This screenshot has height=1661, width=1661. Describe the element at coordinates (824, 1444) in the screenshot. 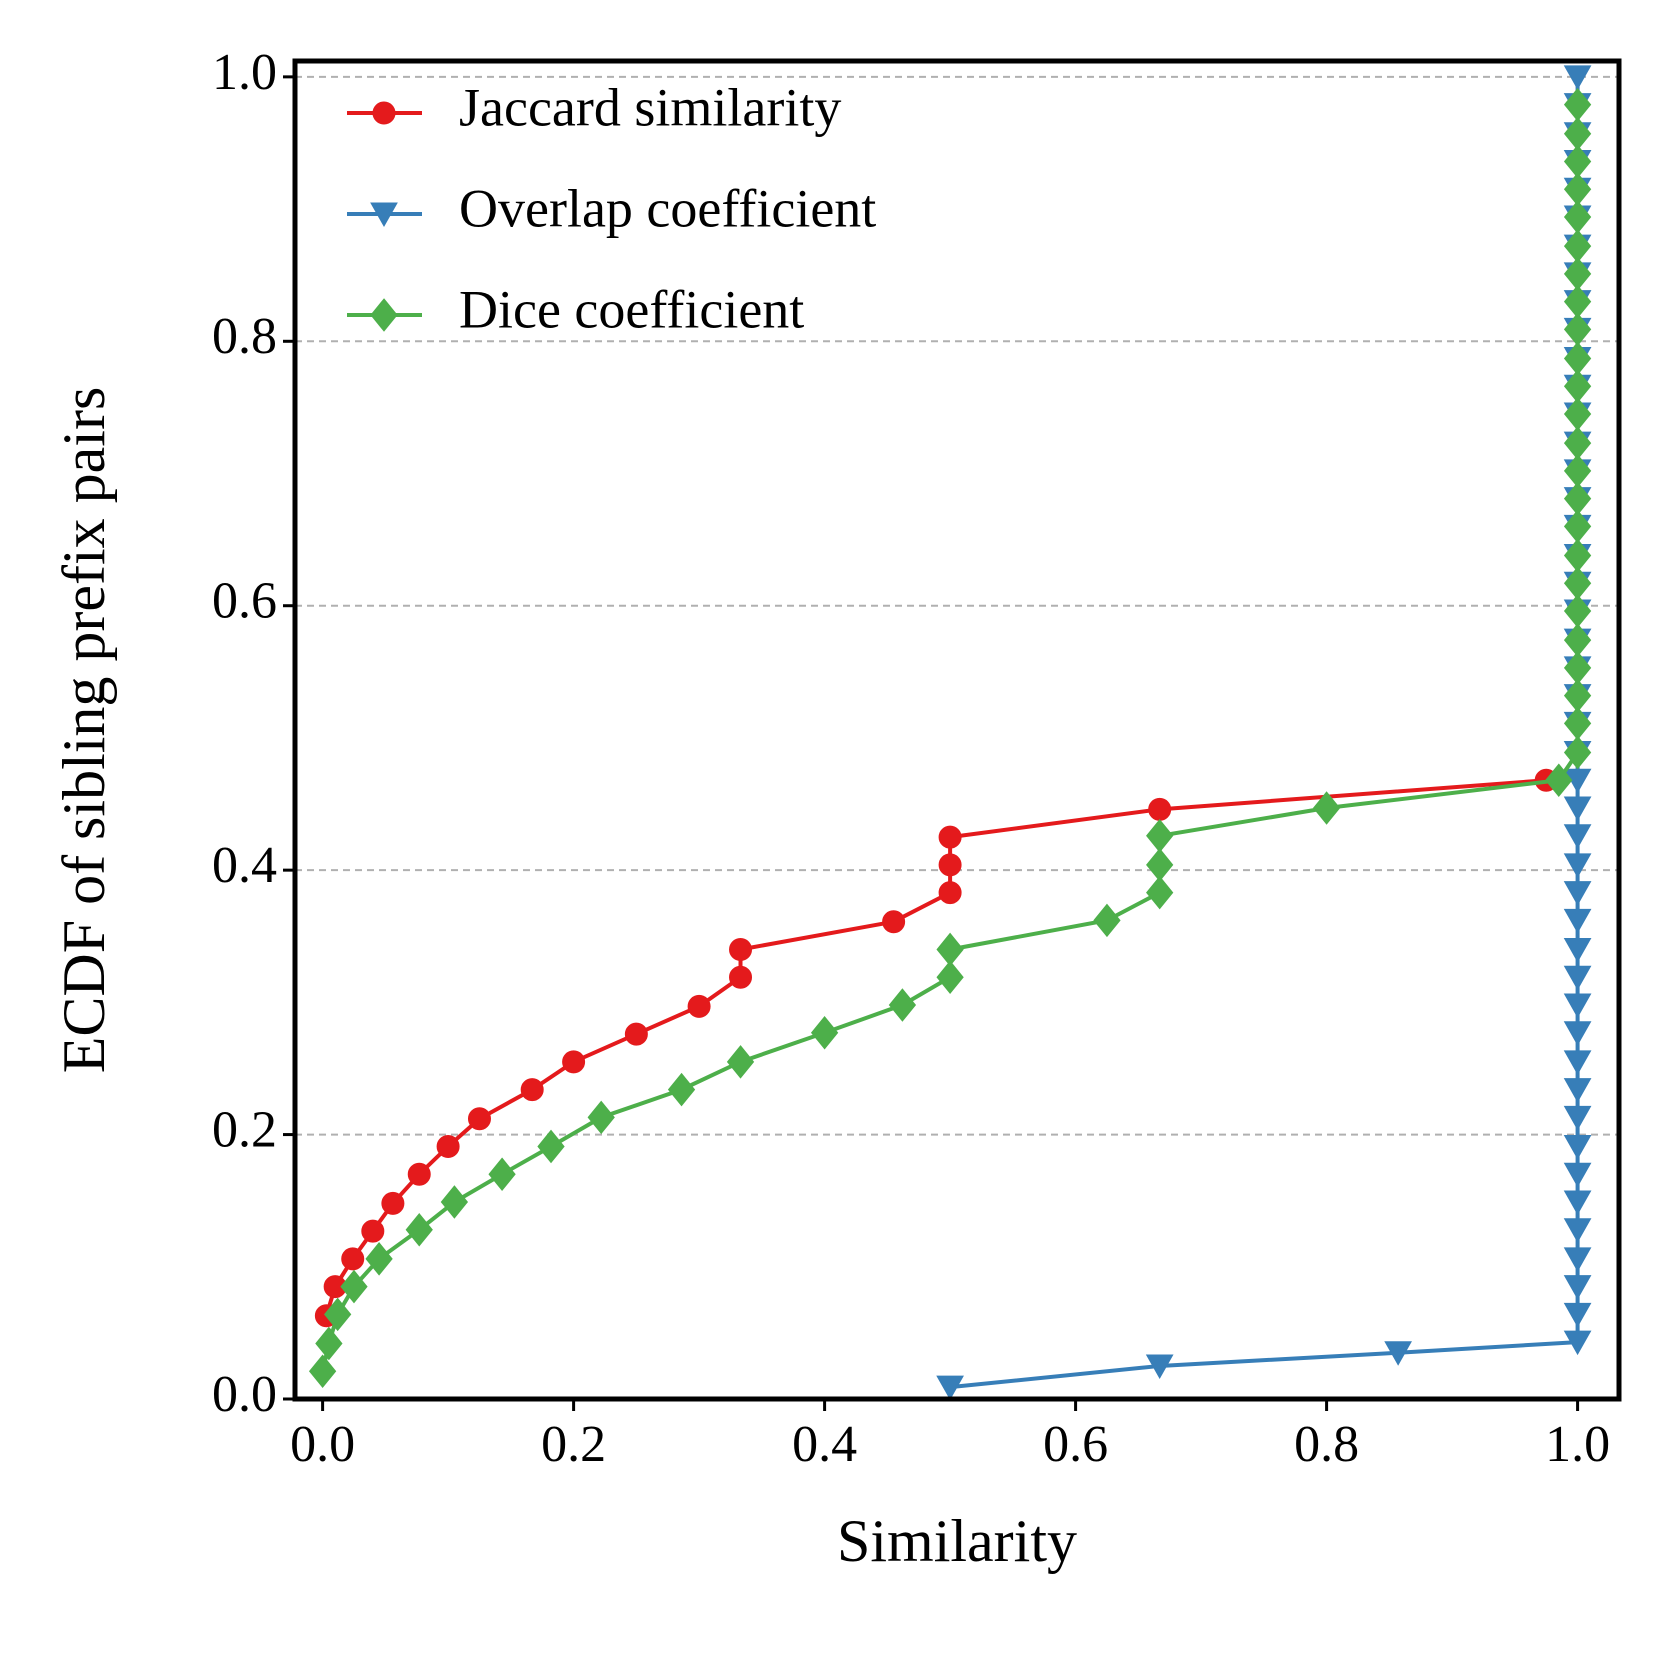

I see `x-tick-label: 0.4` at that location.